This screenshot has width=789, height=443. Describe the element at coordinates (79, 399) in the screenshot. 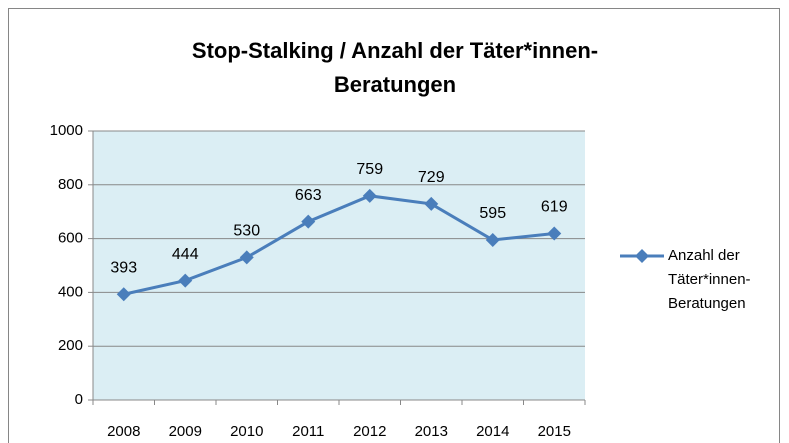

I see `y-tick-label: 0` at that location.